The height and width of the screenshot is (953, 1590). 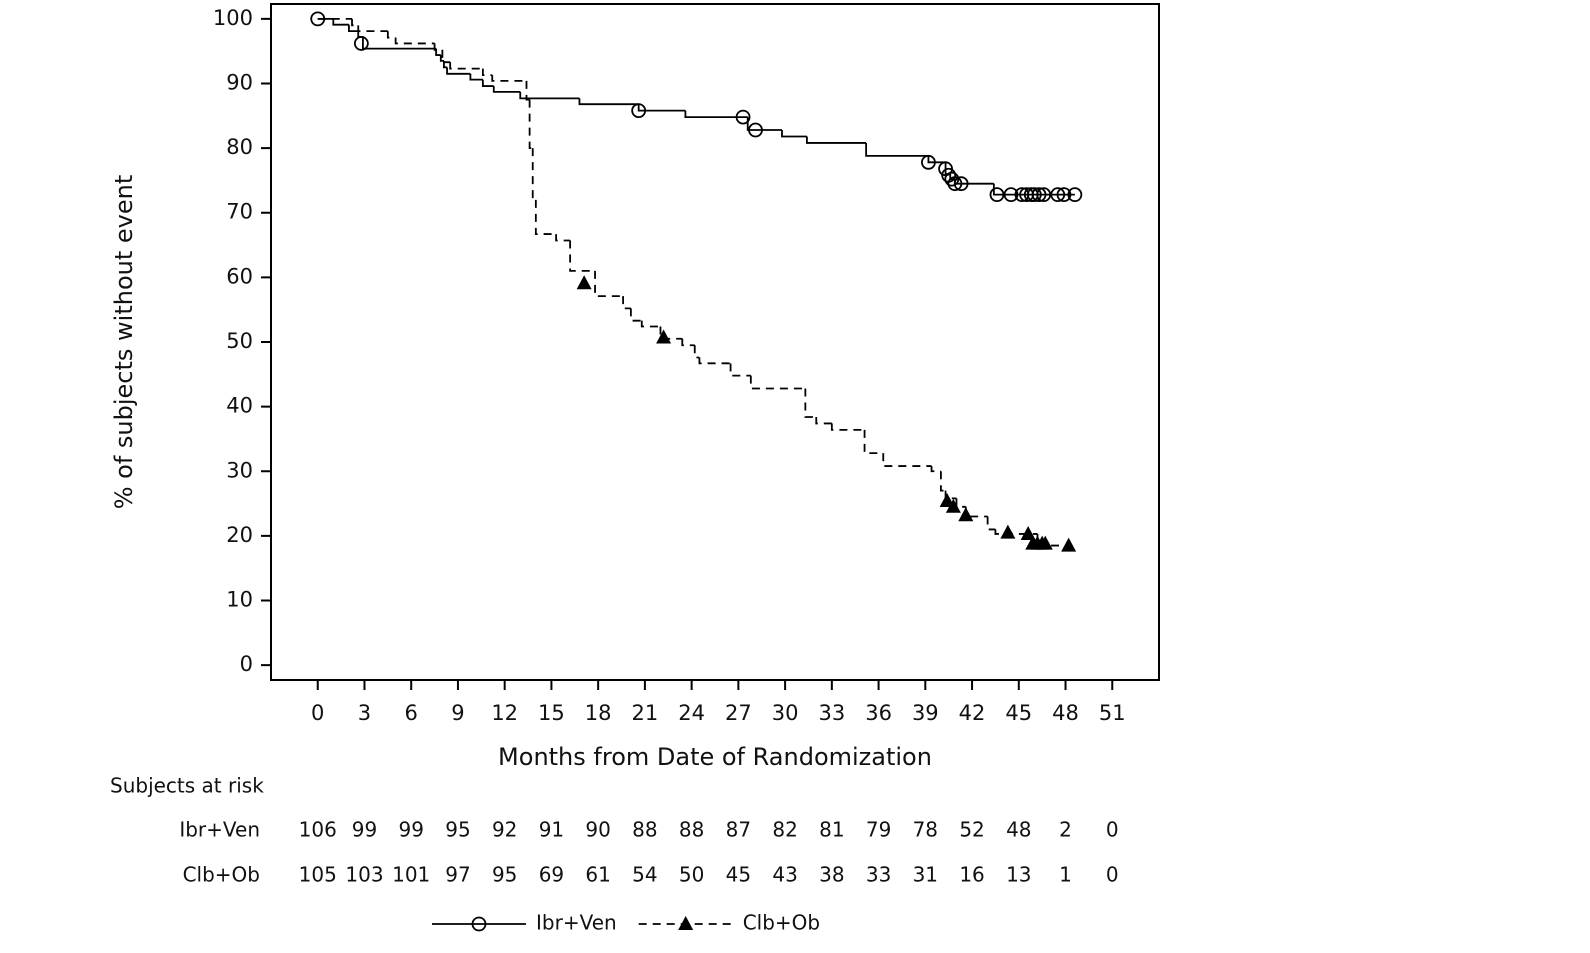 What do you see at coordinates (551, 713) in the screenshot?
I see `x-tick-label: 15` at bounding box center [551, 713].